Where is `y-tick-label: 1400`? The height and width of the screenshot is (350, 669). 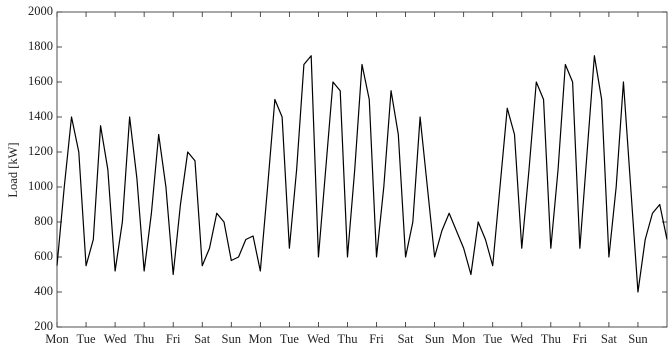
y-tick-label: 1400 is located at coordinates (40, 116).